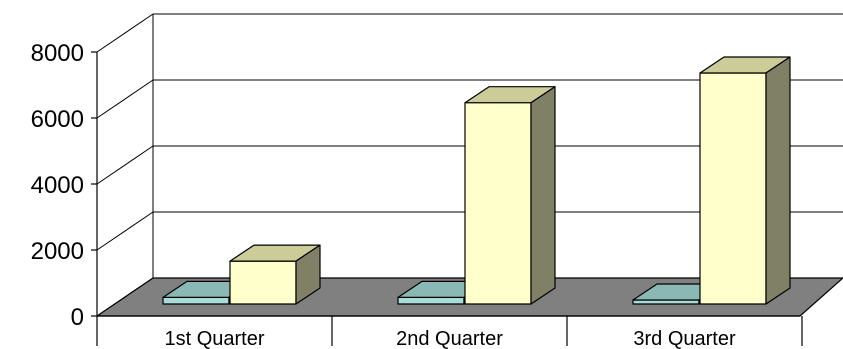  Describe the element at coordinates (77, 317) in the screenshot. I see `y-tick-label: 0` at that location.